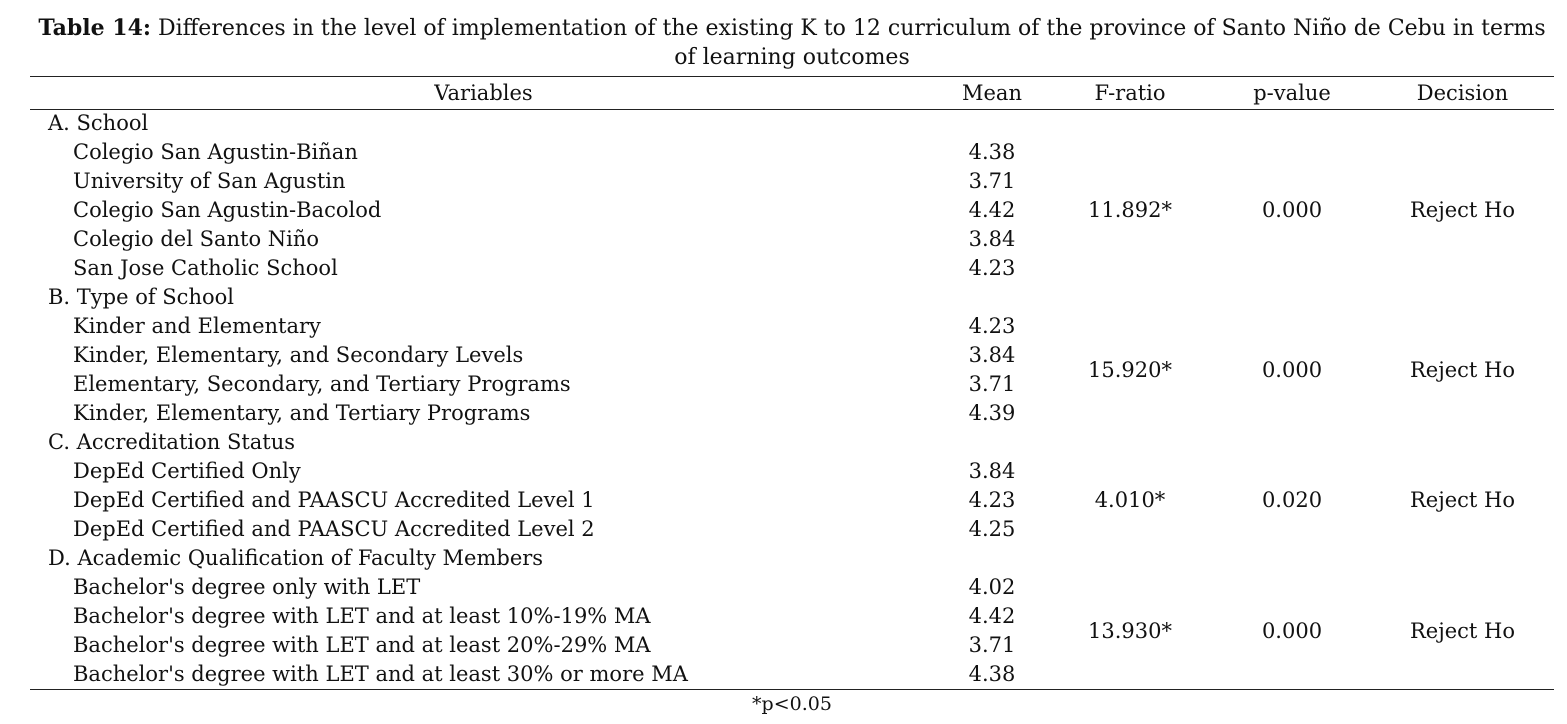 Image resolution: width=1567 pixels, height=724 pixels. What do you see at coordinates (215, 152) in the screenshot?
I see `variable-name: Colegio San Agustin-Biñan` at bounding box center [215, 152].